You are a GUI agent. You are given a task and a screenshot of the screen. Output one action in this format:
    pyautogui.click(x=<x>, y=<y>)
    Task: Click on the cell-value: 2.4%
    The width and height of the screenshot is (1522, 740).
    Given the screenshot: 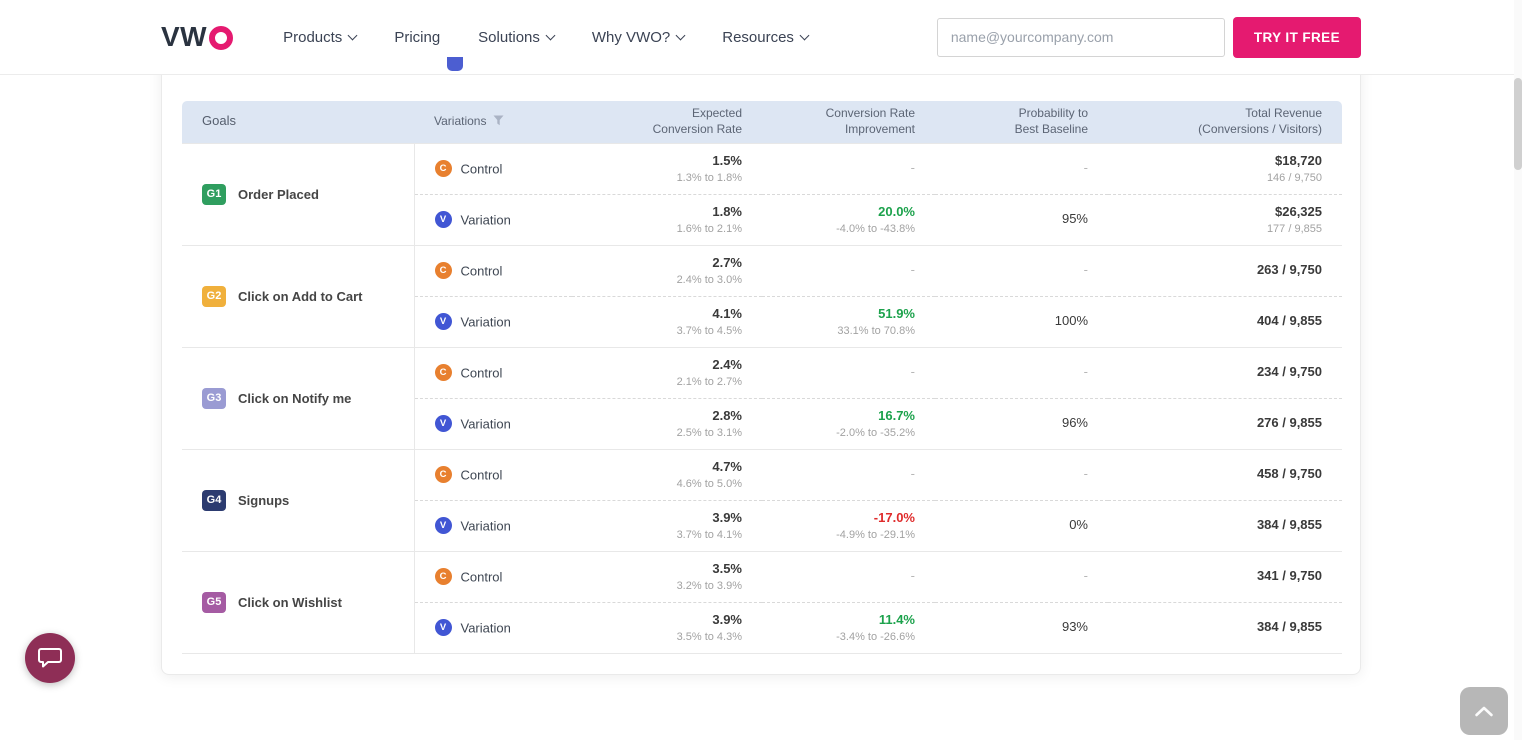 What is the action you would take?
    pyautogui.click(x=727, y=365)
    